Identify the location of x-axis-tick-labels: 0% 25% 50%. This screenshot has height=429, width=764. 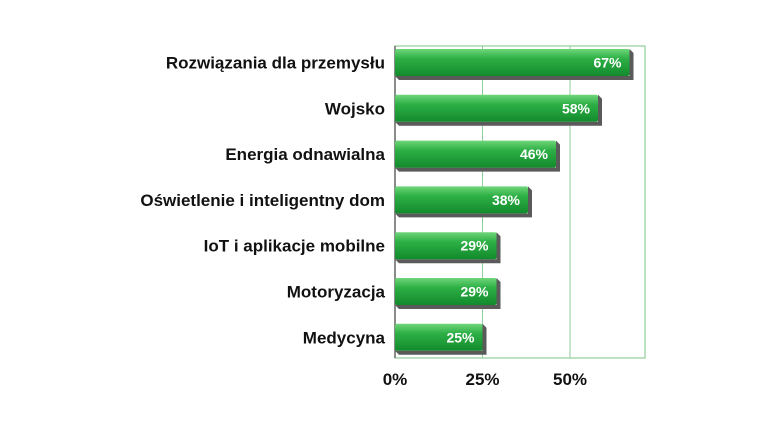
(485, 379).